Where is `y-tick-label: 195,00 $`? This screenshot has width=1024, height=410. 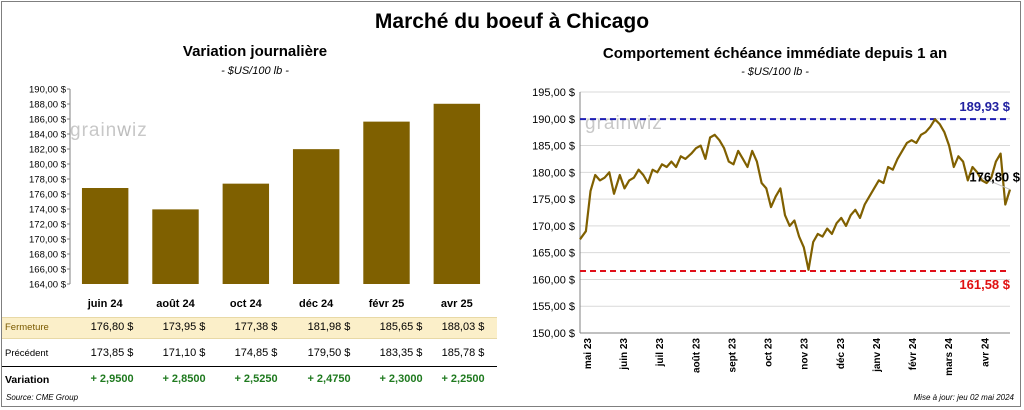 y-tick-label: 195,00 $ is located at coordinates (553, 93).